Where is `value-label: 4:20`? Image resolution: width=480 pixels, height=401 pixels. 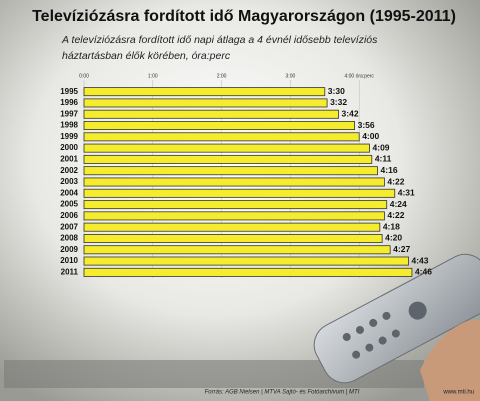
value-label: 4:20 is located at coordinates (393, 238).